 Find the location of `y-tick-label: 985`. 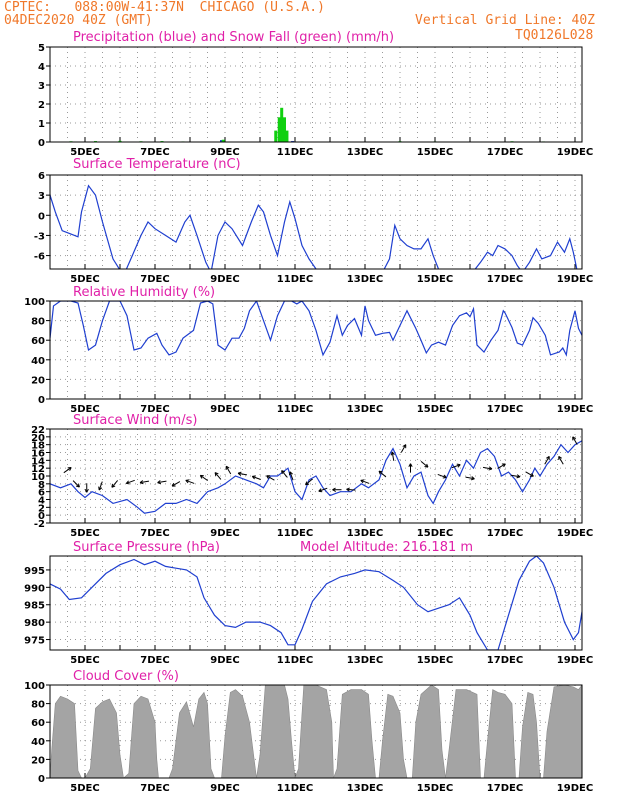

y-tick-label: 985 is located at coordinates (34, 606).